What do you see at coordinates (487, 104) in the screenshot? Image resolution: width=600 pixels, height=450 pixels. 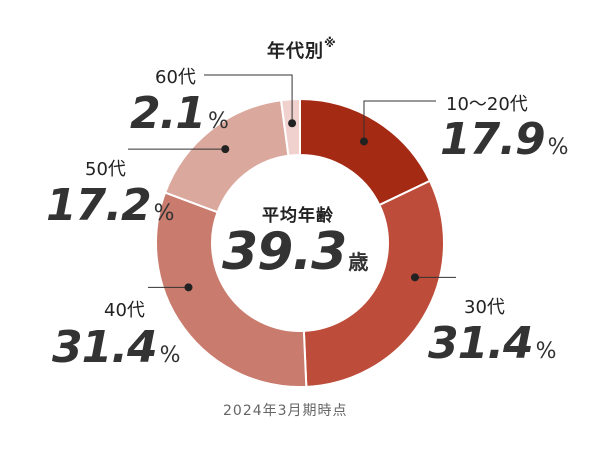 I see `category-label-10-20: 10〜20代` at bounding box center [487, 104].